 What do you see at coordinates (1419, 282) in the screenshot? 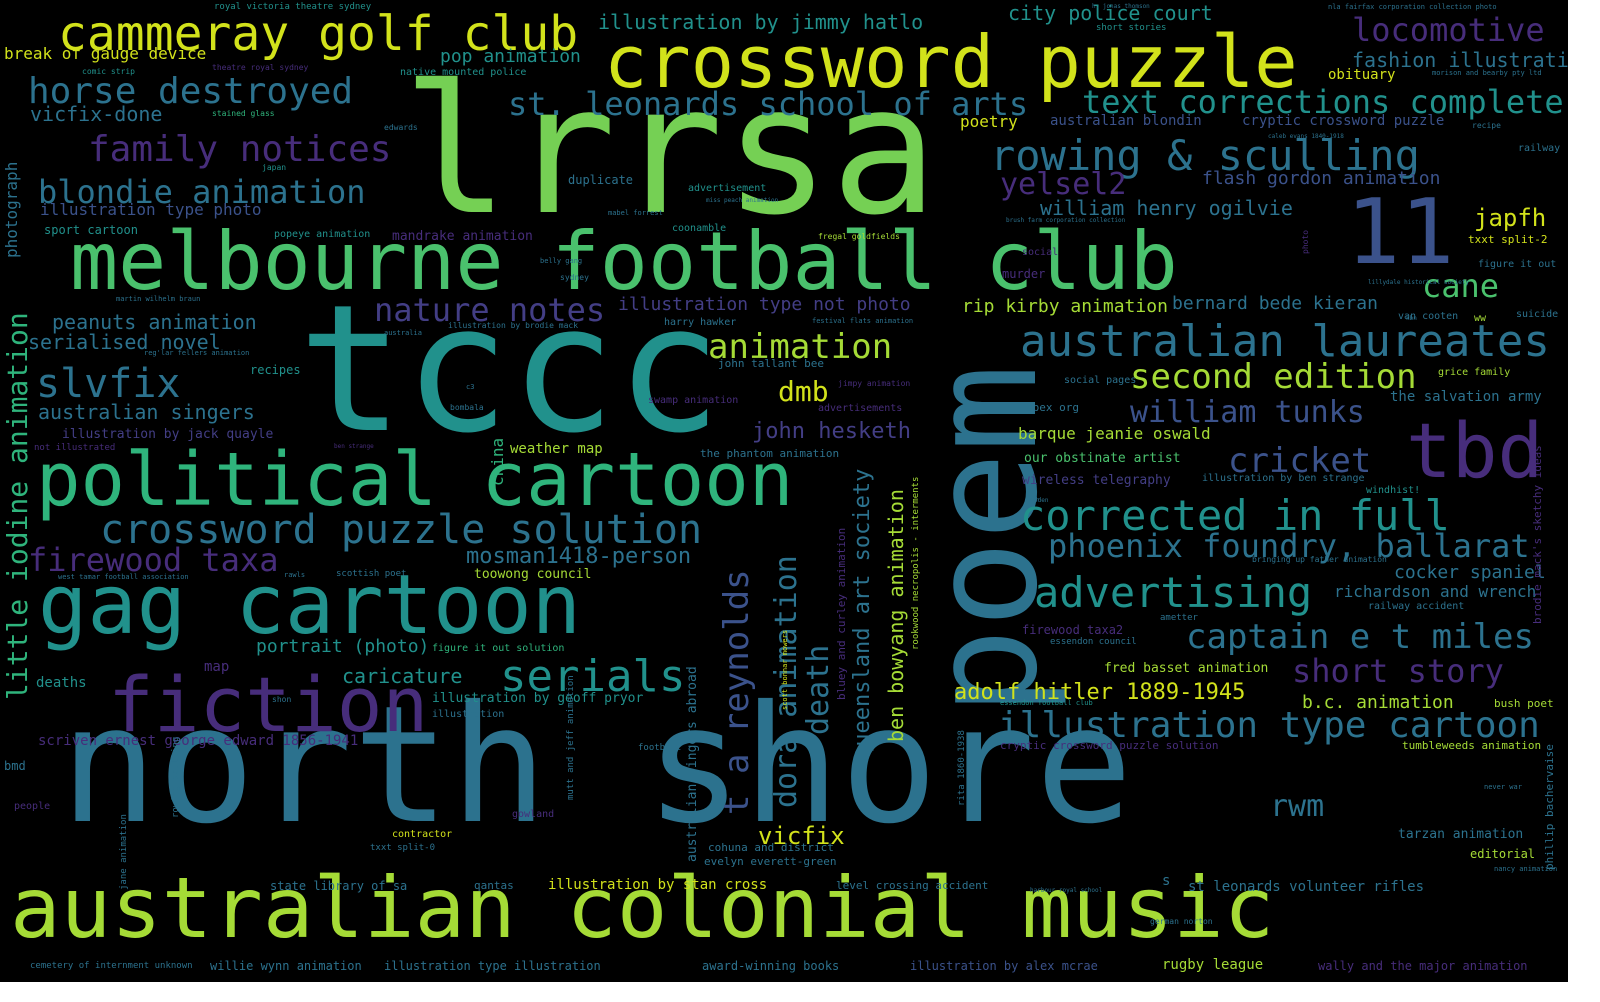
I see `word-lillydale-historical-society: lillydale historical society` at bounding box center [1419, 282].